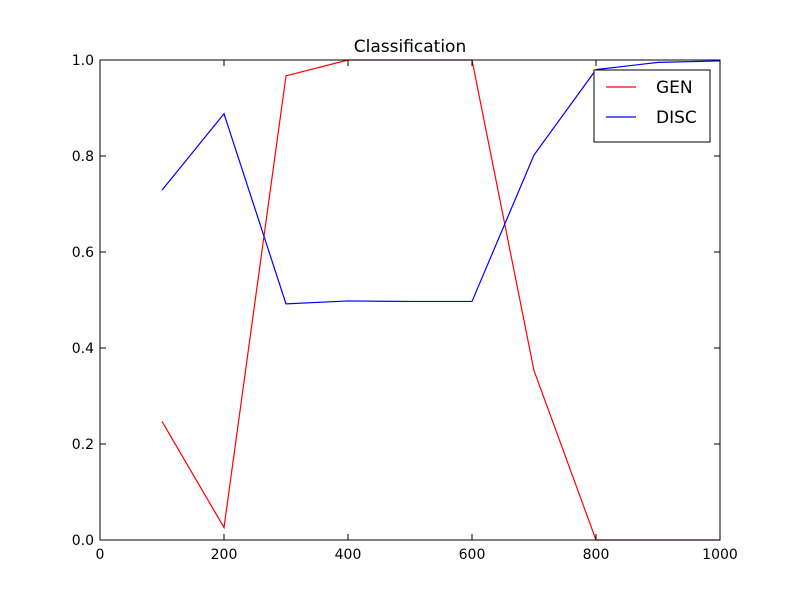  What do you see at coordinates (83, 445) in the screenshot?
I see `y-tick-label: 0.2` at bounding box center [83, 445].